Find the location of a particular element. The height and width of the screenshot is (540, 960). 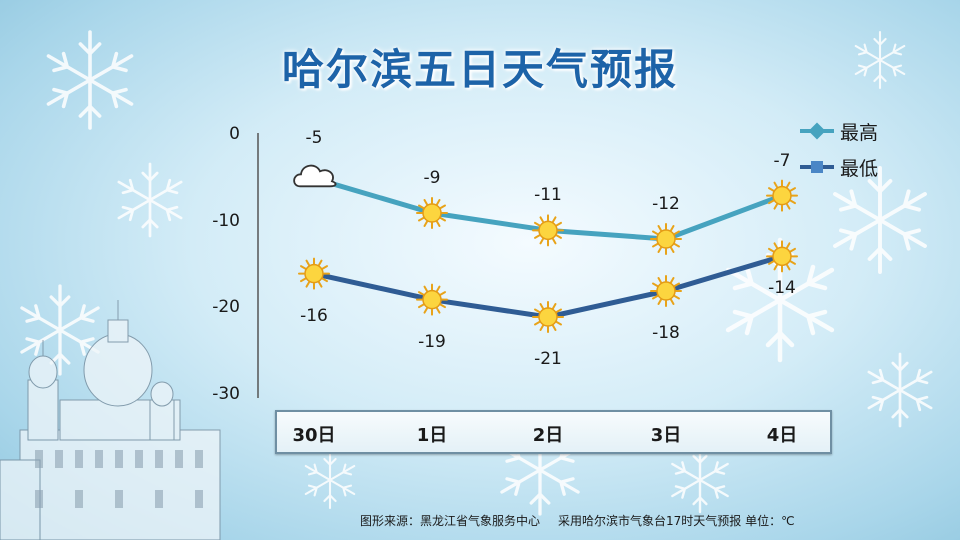

legend: 最高 最低 is located at coordinates (839, 149).